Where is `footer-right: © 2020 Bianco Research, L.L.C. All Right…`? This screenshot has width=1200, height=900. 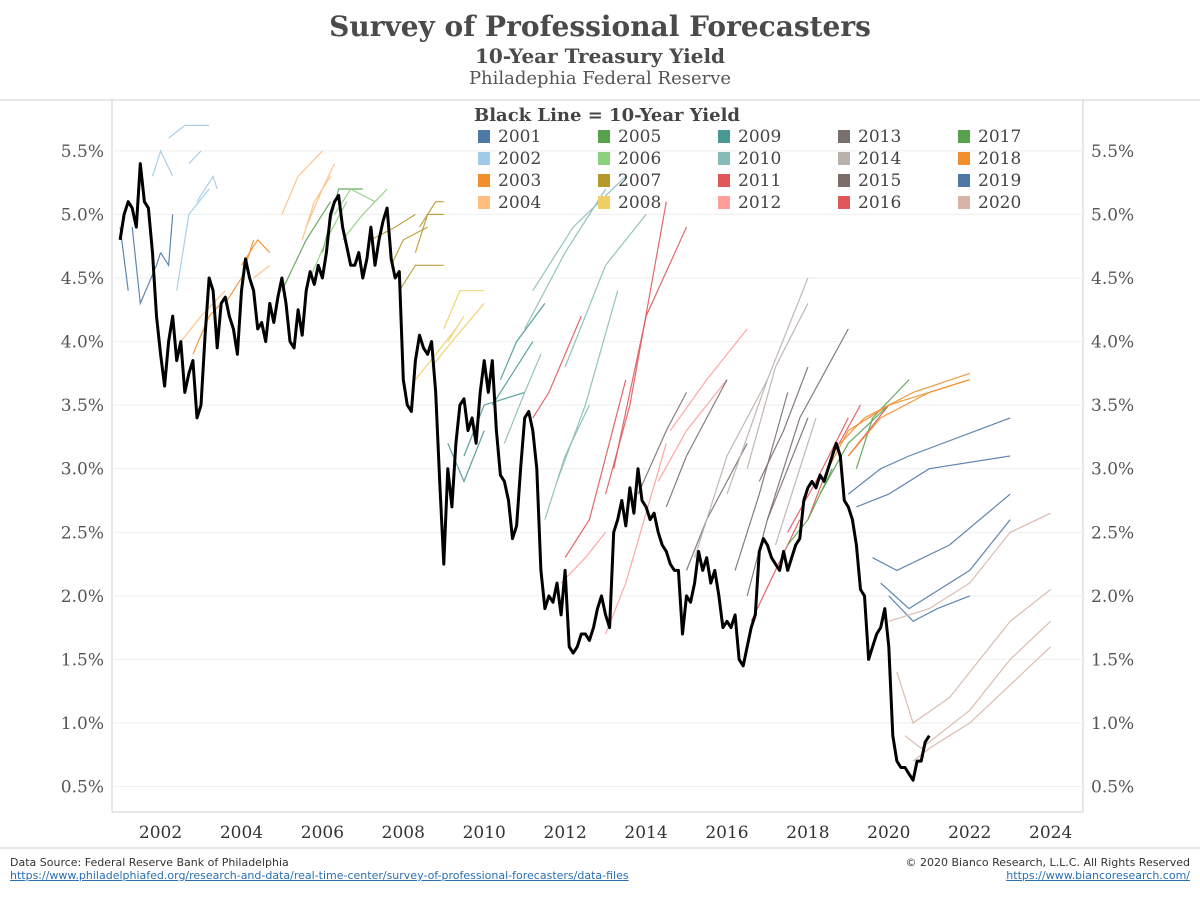 footer-right: © 2020 Bianco Research, L.L.C. All Right… is located at coordinates (1048, 869).